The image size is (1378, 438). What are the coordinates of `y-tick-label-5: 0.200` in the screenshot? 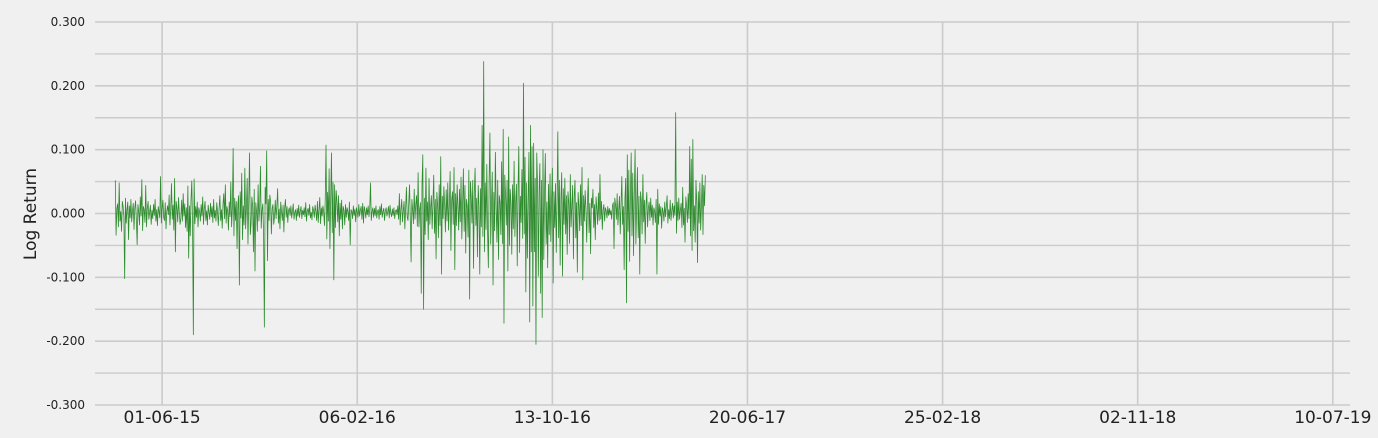 It's located at (68, 86).